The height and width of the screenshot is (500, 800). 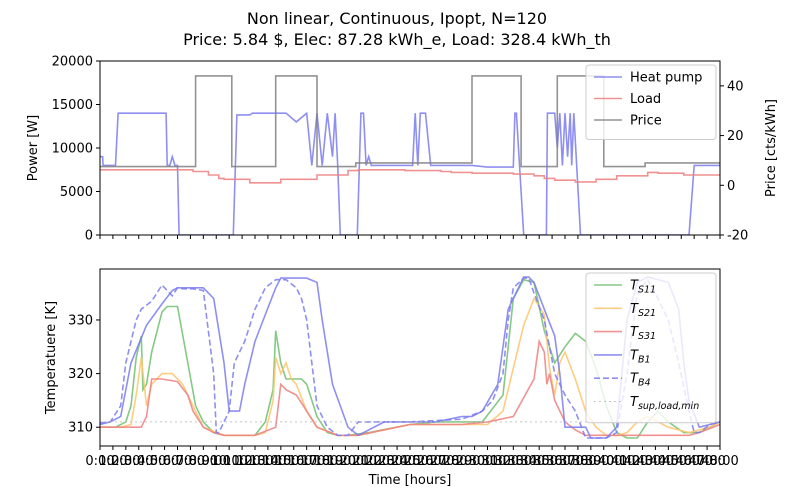 What do you see at coordinates (448, 461) in the screenshot?
I see `xtick-label: 27:00` at bounding box center [448, 461].